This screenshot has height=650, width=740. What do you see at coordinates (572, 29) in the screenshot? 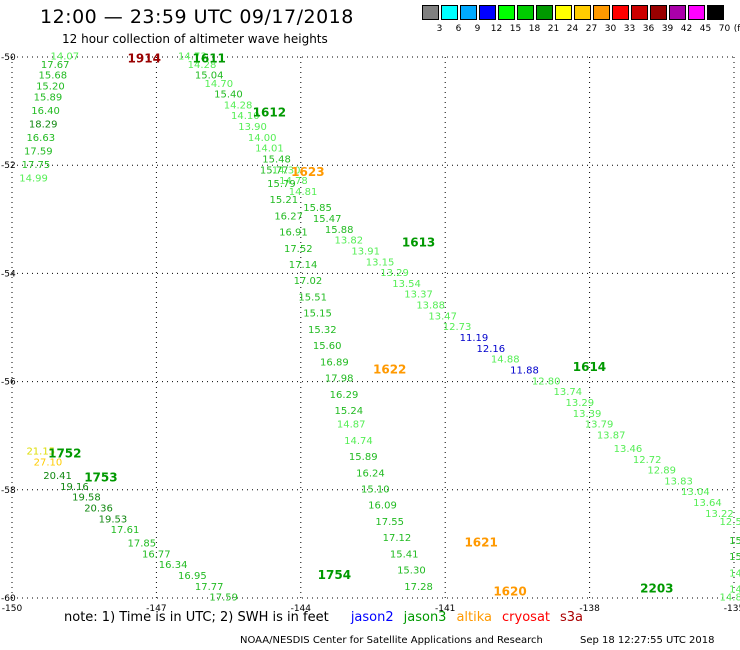
I see `legend-label: 24` at bounding box center [572, 29].